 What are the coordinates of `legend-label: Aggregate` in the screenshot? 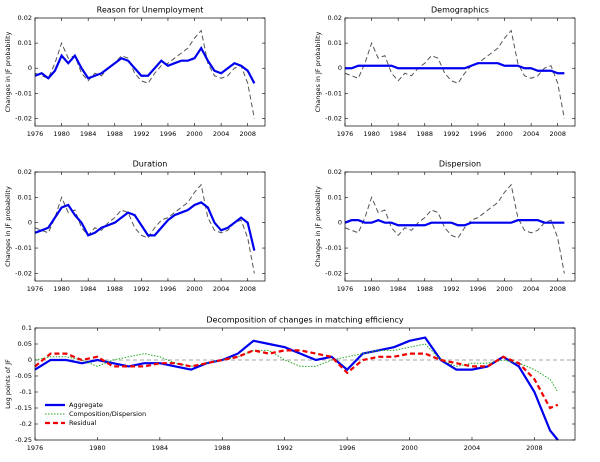 It's located at (86, 405).